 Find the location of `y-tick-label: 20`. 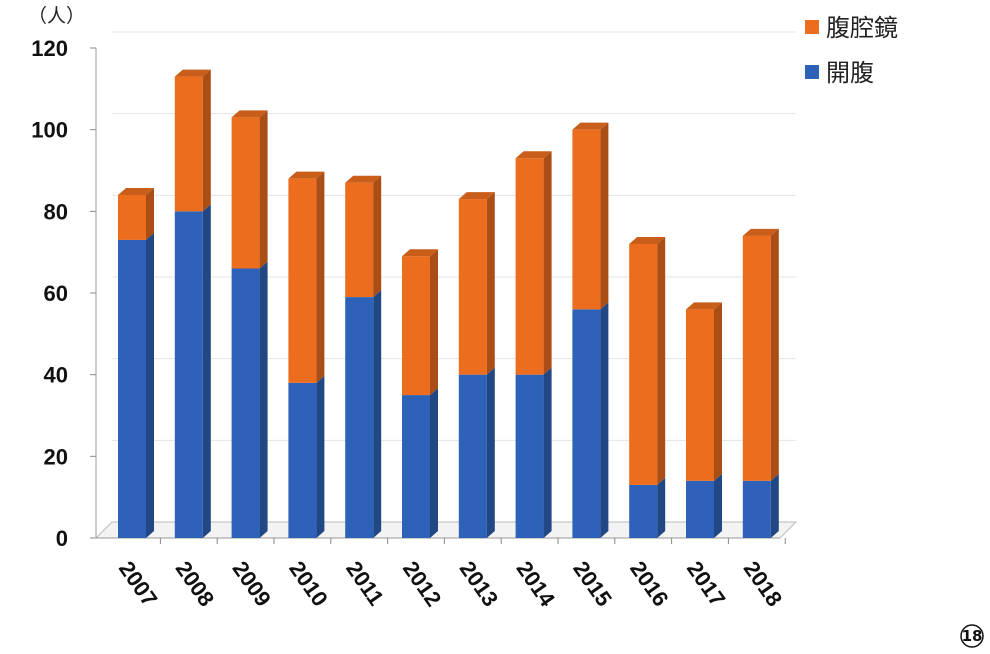

y-tick-label: 20 is located at coordinates (56, 456).